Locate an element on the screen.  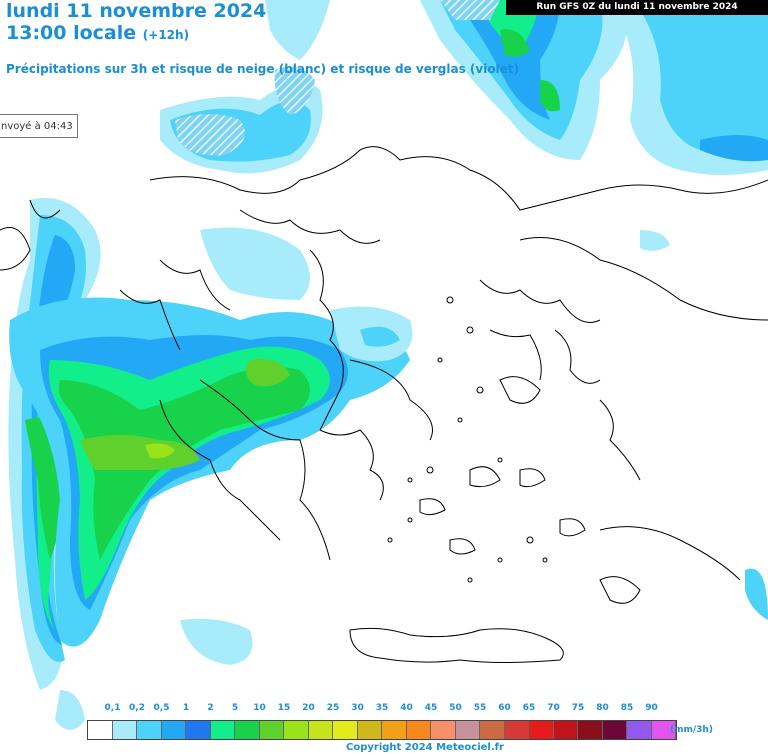
legend-label: 50 is located at coordinates (455, 708).